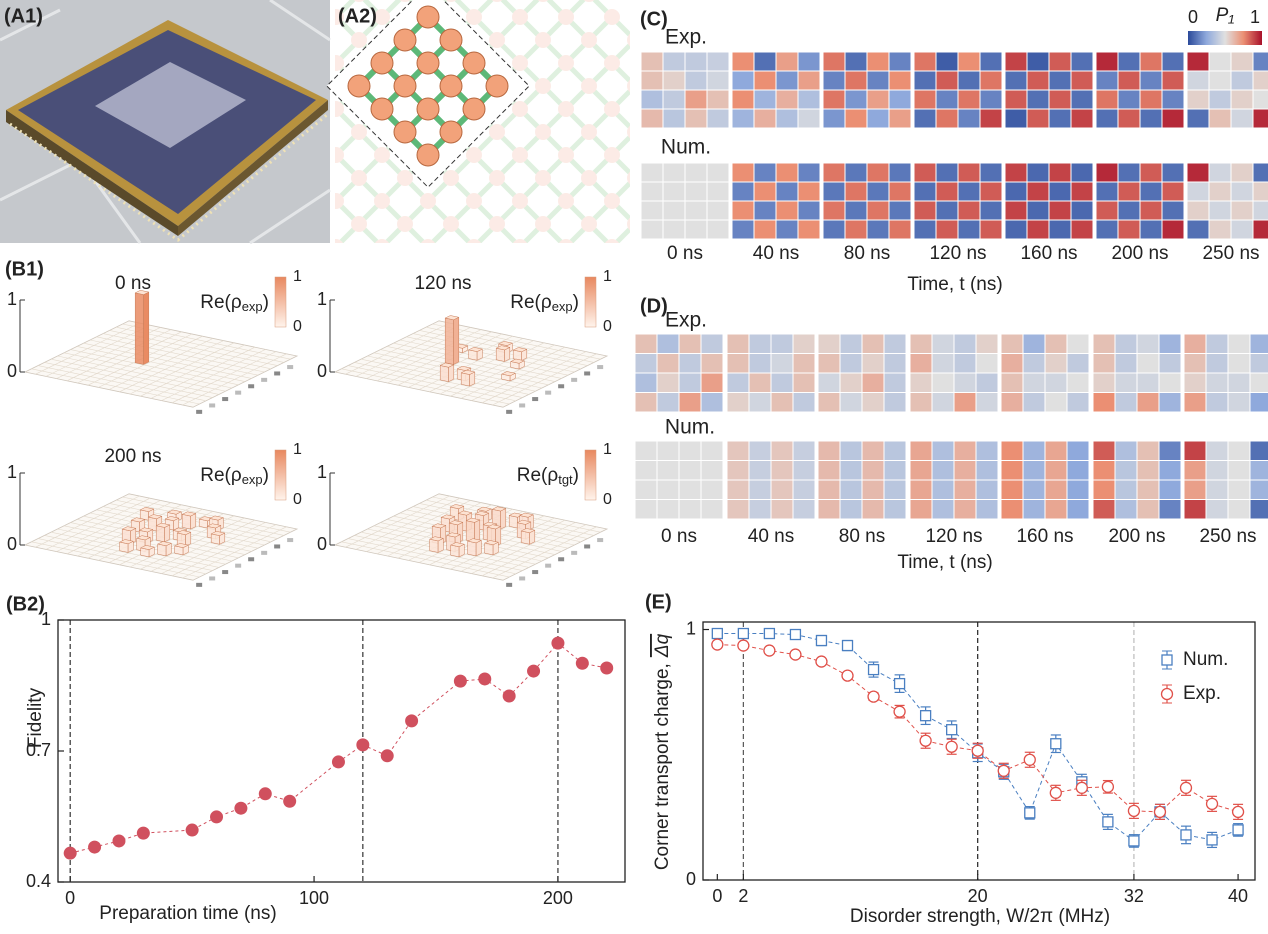 This screenshot has height=934, width=1268. What do you see at coordinates (23, 16) in the screenshot?
I see `panel-label: (A1)` at bounding box center [23, 16].